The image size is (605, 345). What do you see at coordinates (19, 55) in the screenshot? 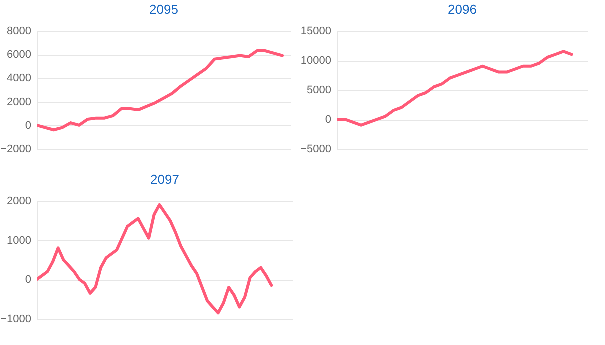
I see `y-tick-label: 6000` at bounding box center [19, 55].